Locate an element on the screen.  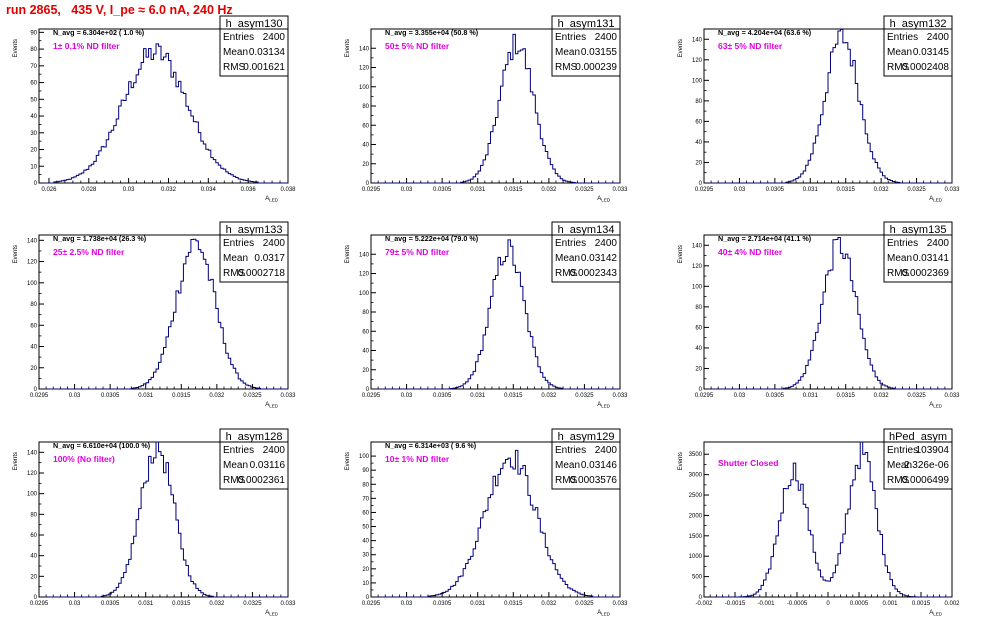
stat-value: 0.0002361 is located at coordinates (262, 480).